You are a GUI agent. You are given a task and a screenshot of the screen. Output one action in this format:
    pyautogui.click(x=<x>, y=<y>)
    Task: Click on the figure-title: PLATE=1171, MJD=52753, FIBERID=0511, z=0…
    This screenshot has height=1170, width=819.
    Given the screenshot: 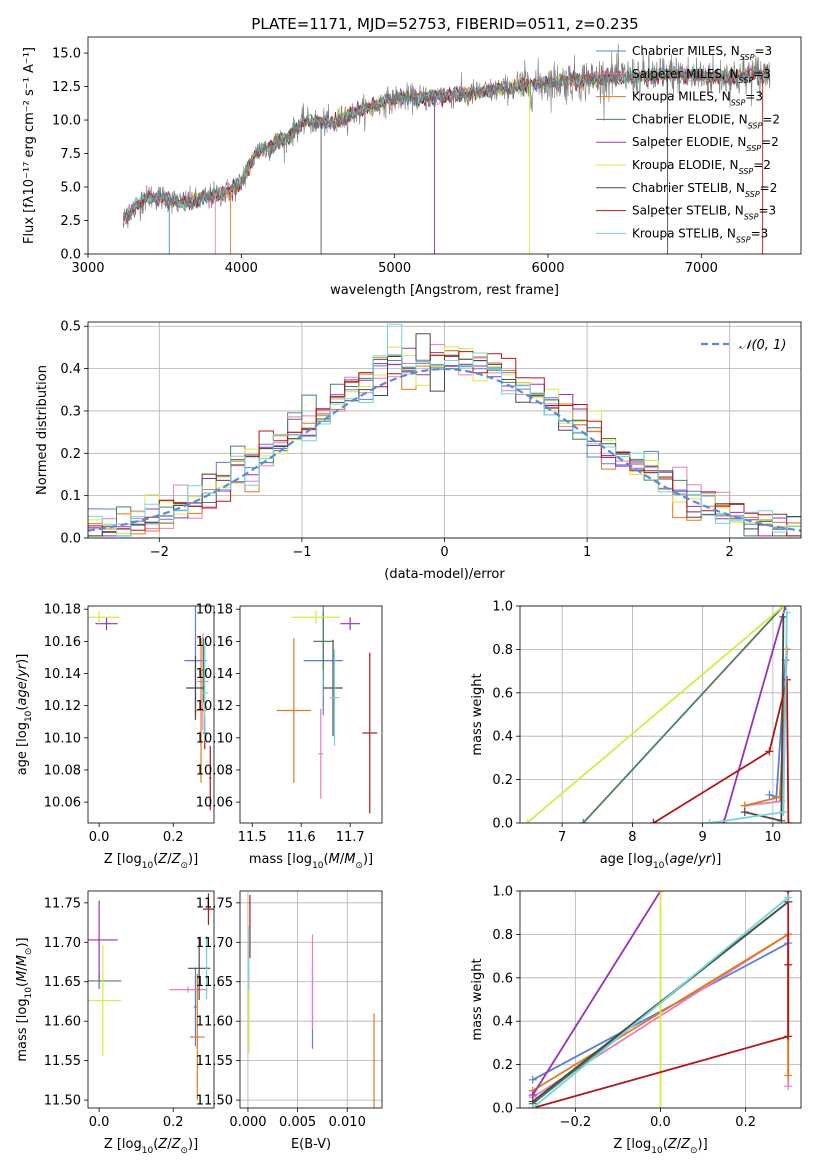 What is the action you would take?
    pyautogui.click(x=444, y=24)
    